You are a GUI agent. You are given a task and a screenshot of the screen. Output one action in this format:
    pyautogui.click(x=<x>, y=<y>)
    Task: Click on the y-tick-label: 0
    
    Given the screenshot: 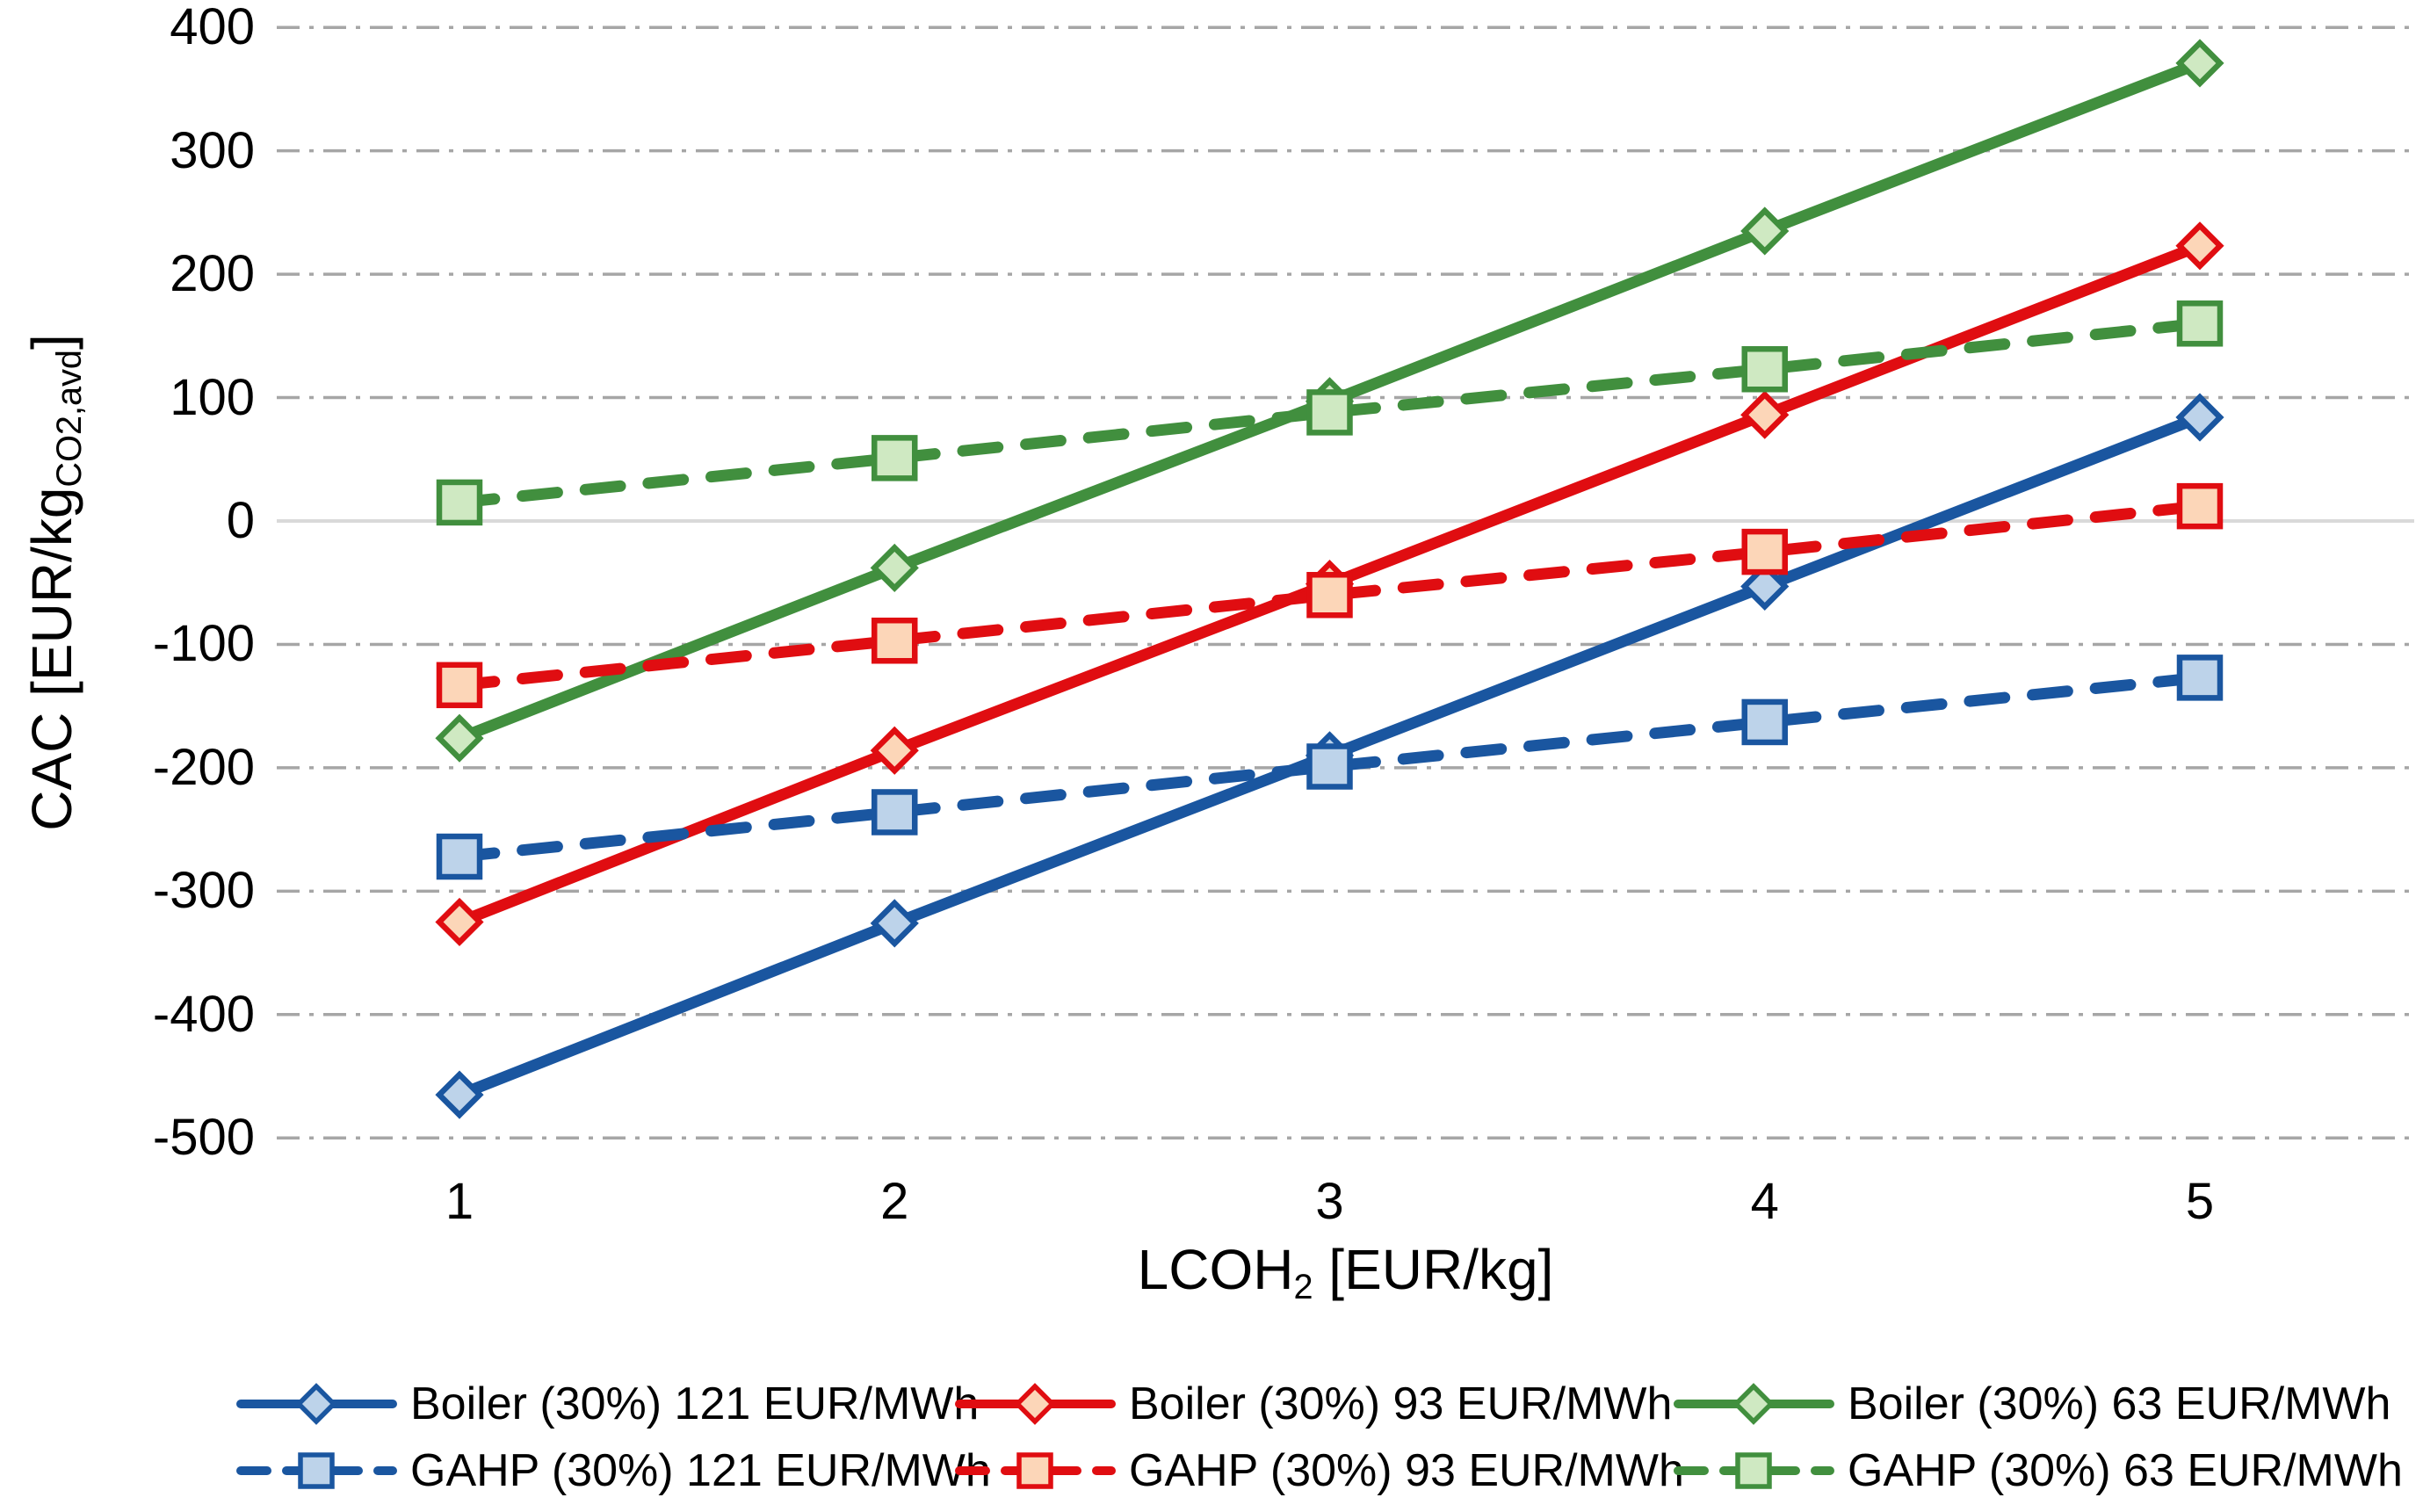 What is the action you would take?
    pyautogui.click(x=240, y=520)
    